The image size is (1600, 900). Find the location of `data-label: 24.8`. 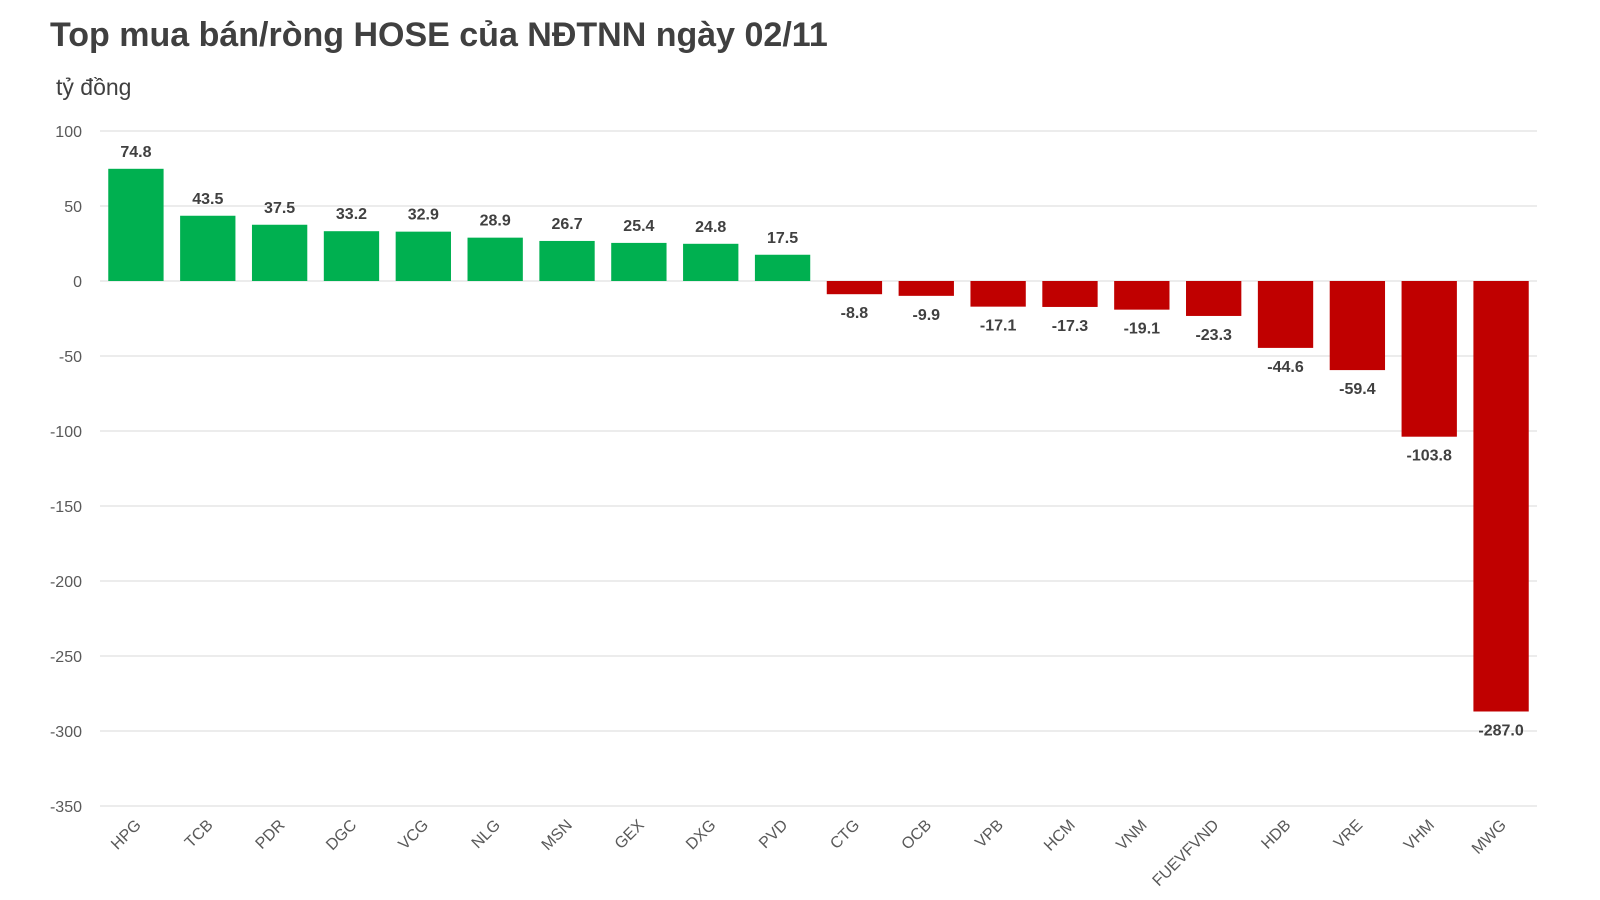

data-label: 24.8 is located at coordinates (710, 227).